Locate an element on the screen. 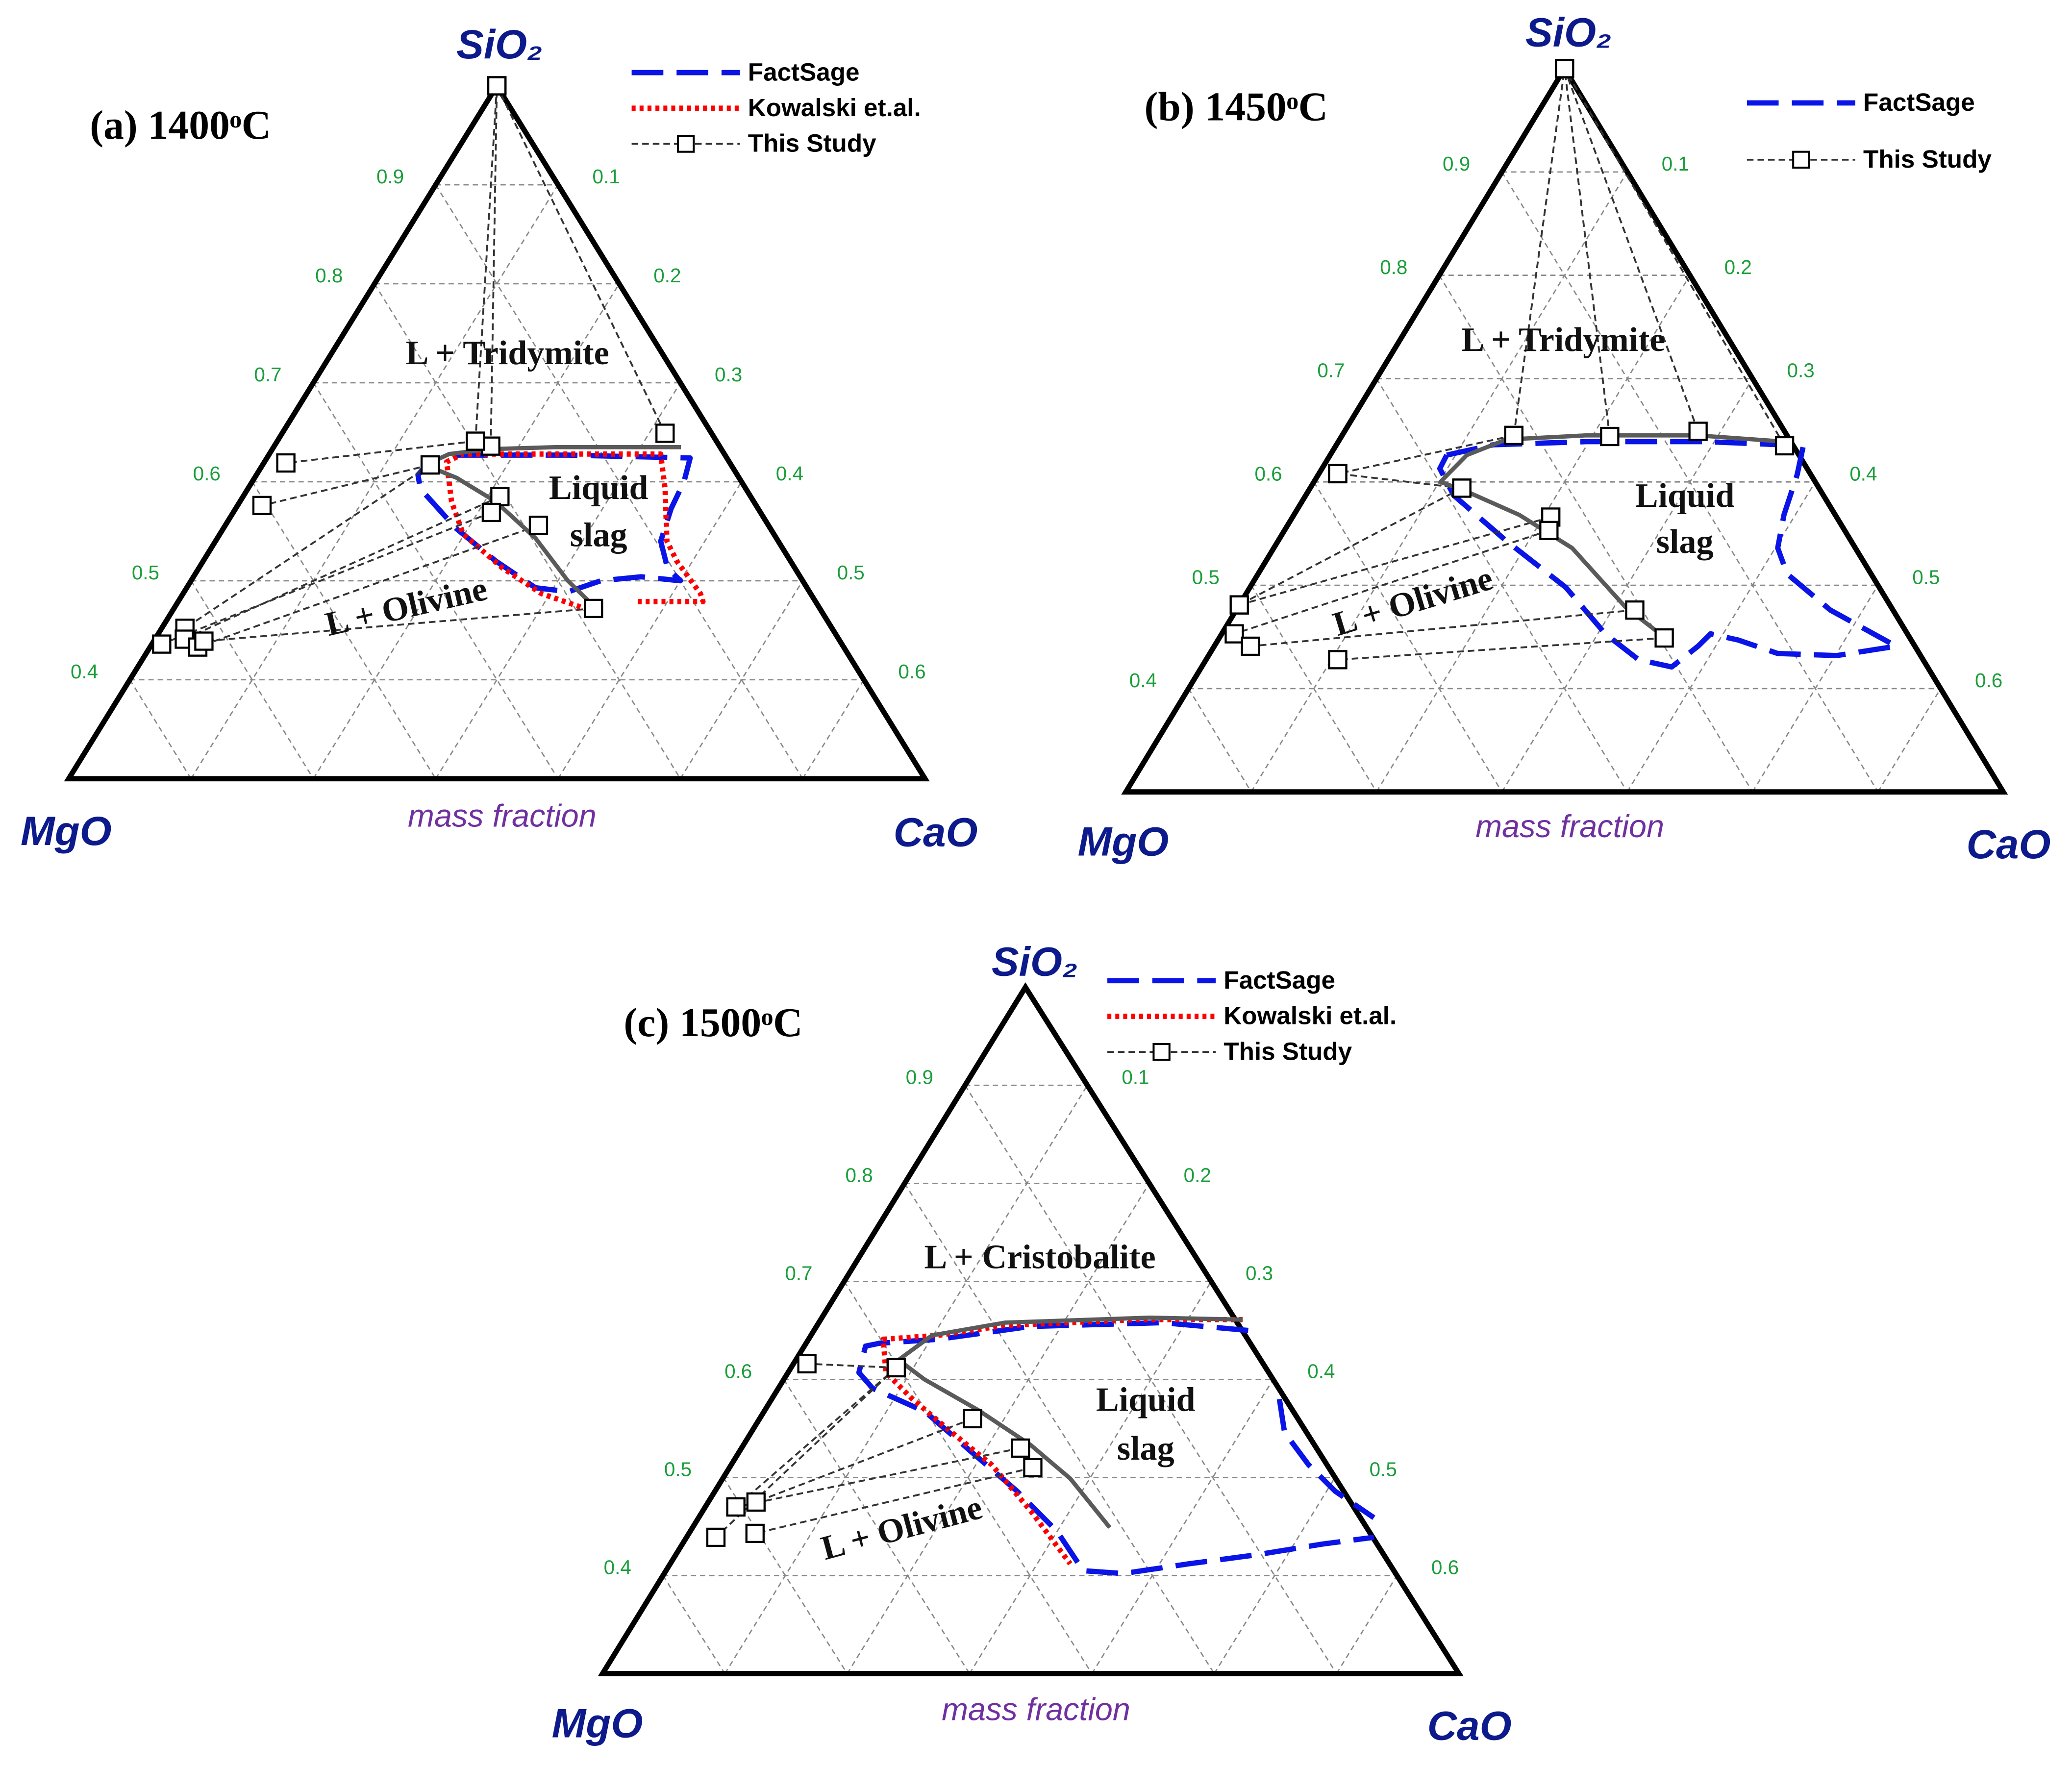 This screenshot has width=2072, height=1766. cao-tick-label: 0.6 is located at coordinates (1989, 680).